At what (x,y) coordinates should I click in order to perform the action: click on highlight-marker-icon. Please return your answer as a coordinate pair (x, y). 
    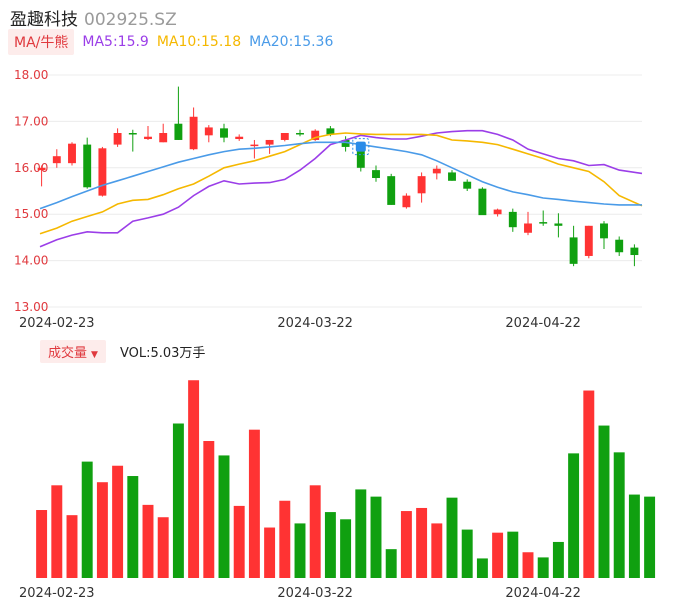
    Looking at the image, I should click on (360, 146).